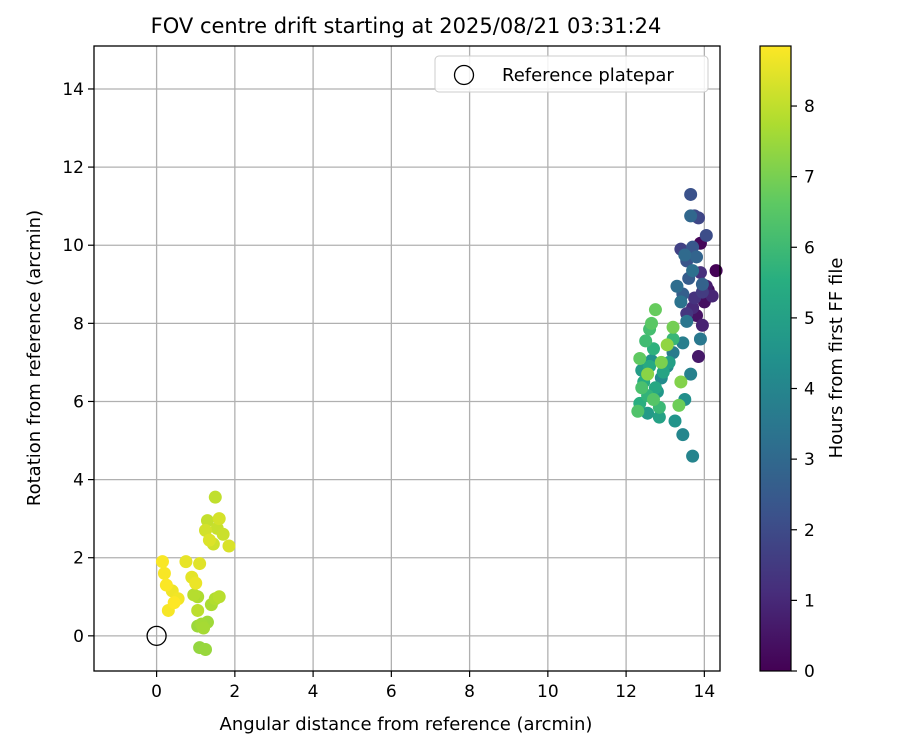 The width and height of the screenshot is (900, 750). What do you see at coordinates (78, 363) in the screenshot?
I see `y-axis-ticks: 0 2 4 6 8 10 12 14` at bounding box center [78, 363].